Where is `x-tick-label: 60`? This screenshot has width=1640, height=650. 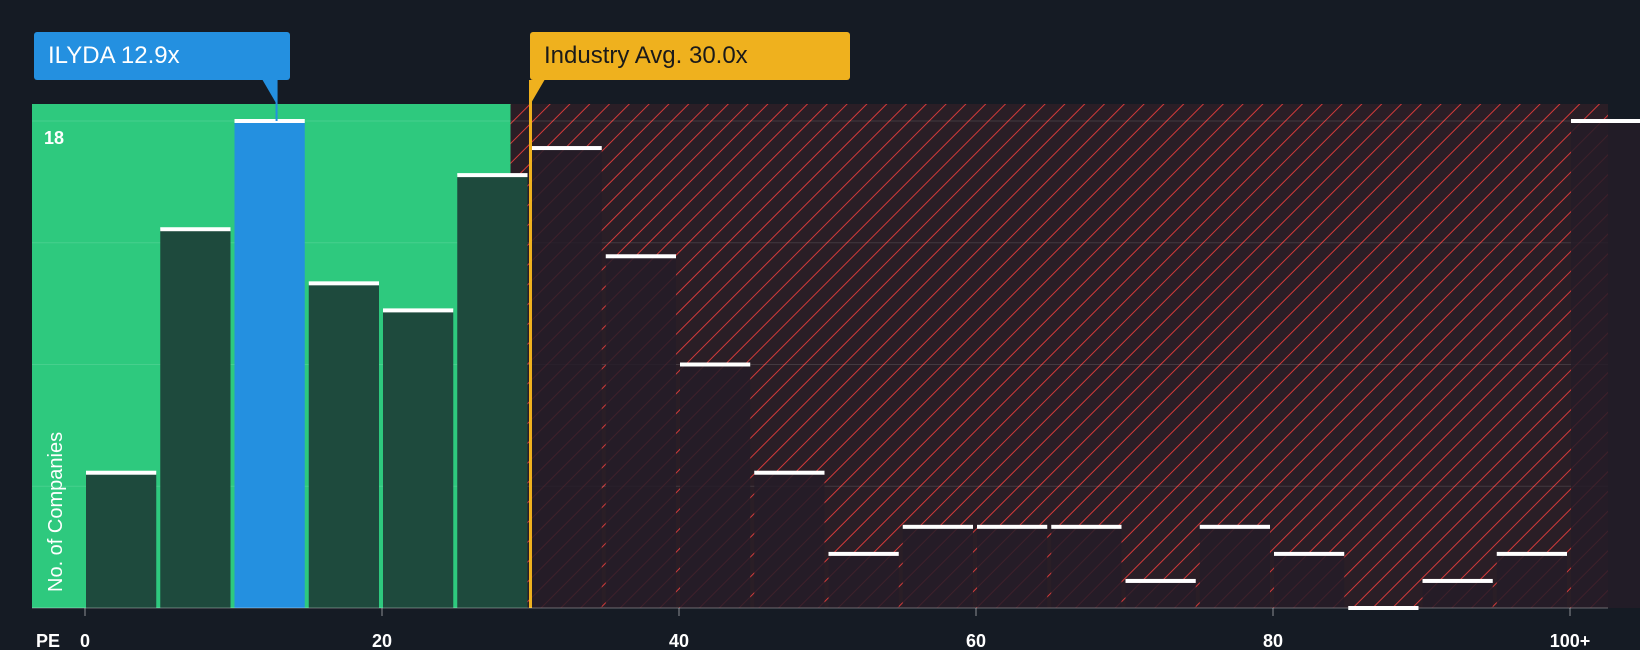 x-tick-label: 60 is located at coordinates (976, 640).